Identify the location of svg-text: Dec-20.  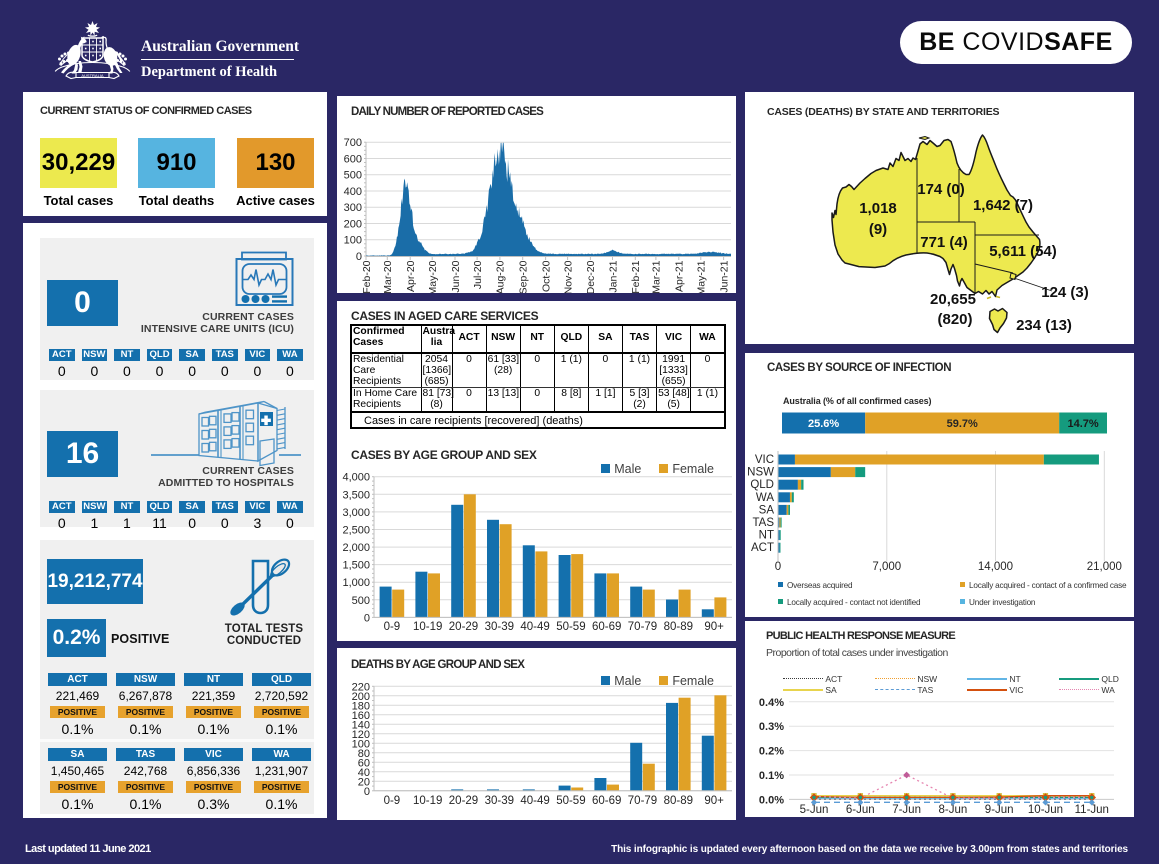
(591, 276).